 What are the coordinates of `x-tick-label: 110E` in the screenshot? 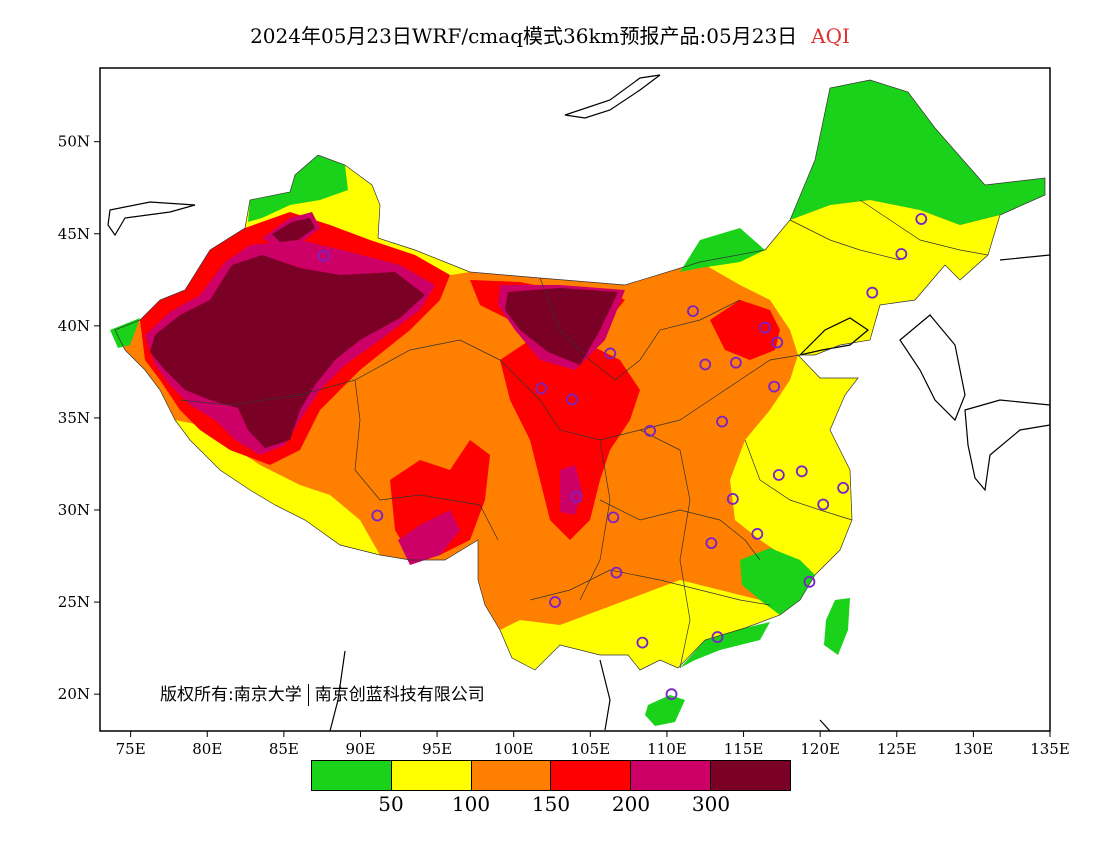 It's located at (667, 749).